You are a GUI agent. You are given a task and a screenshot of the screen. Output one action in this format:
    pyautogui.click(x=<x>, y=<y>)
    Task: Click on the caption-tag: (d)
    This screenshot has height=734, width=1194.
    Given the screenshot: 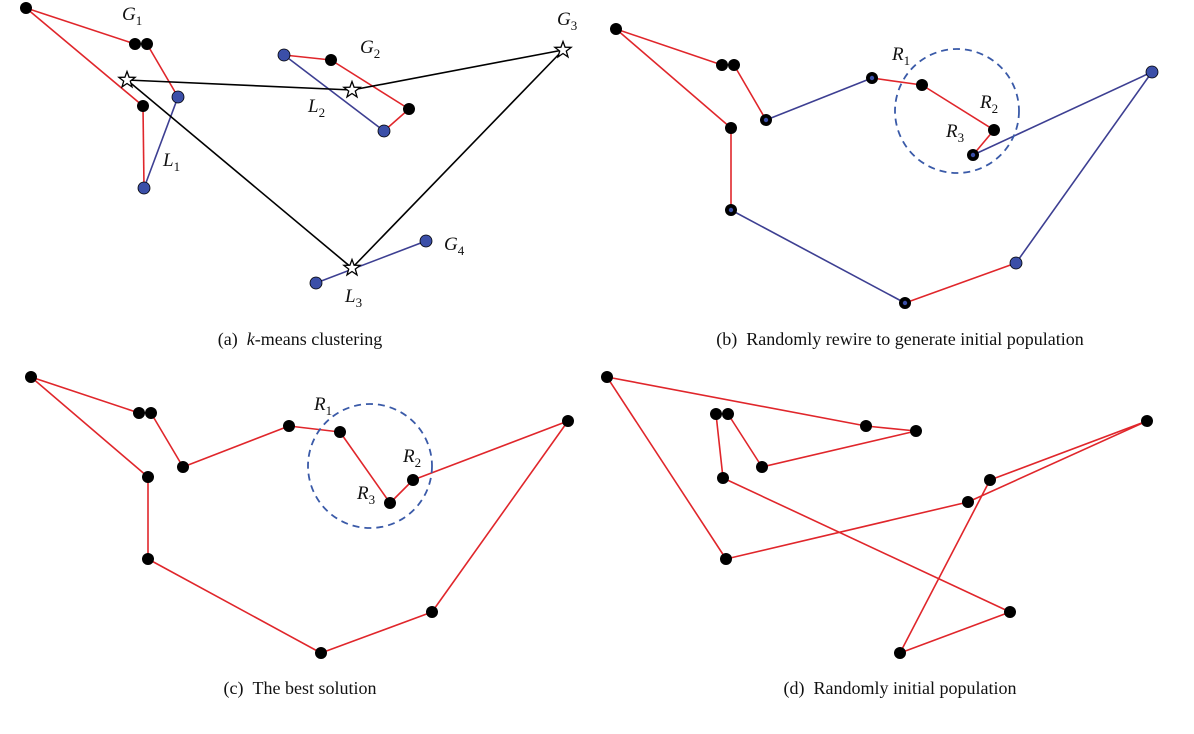 What is the action you would take?
    pyautogui.click(x=794, y=688)
    